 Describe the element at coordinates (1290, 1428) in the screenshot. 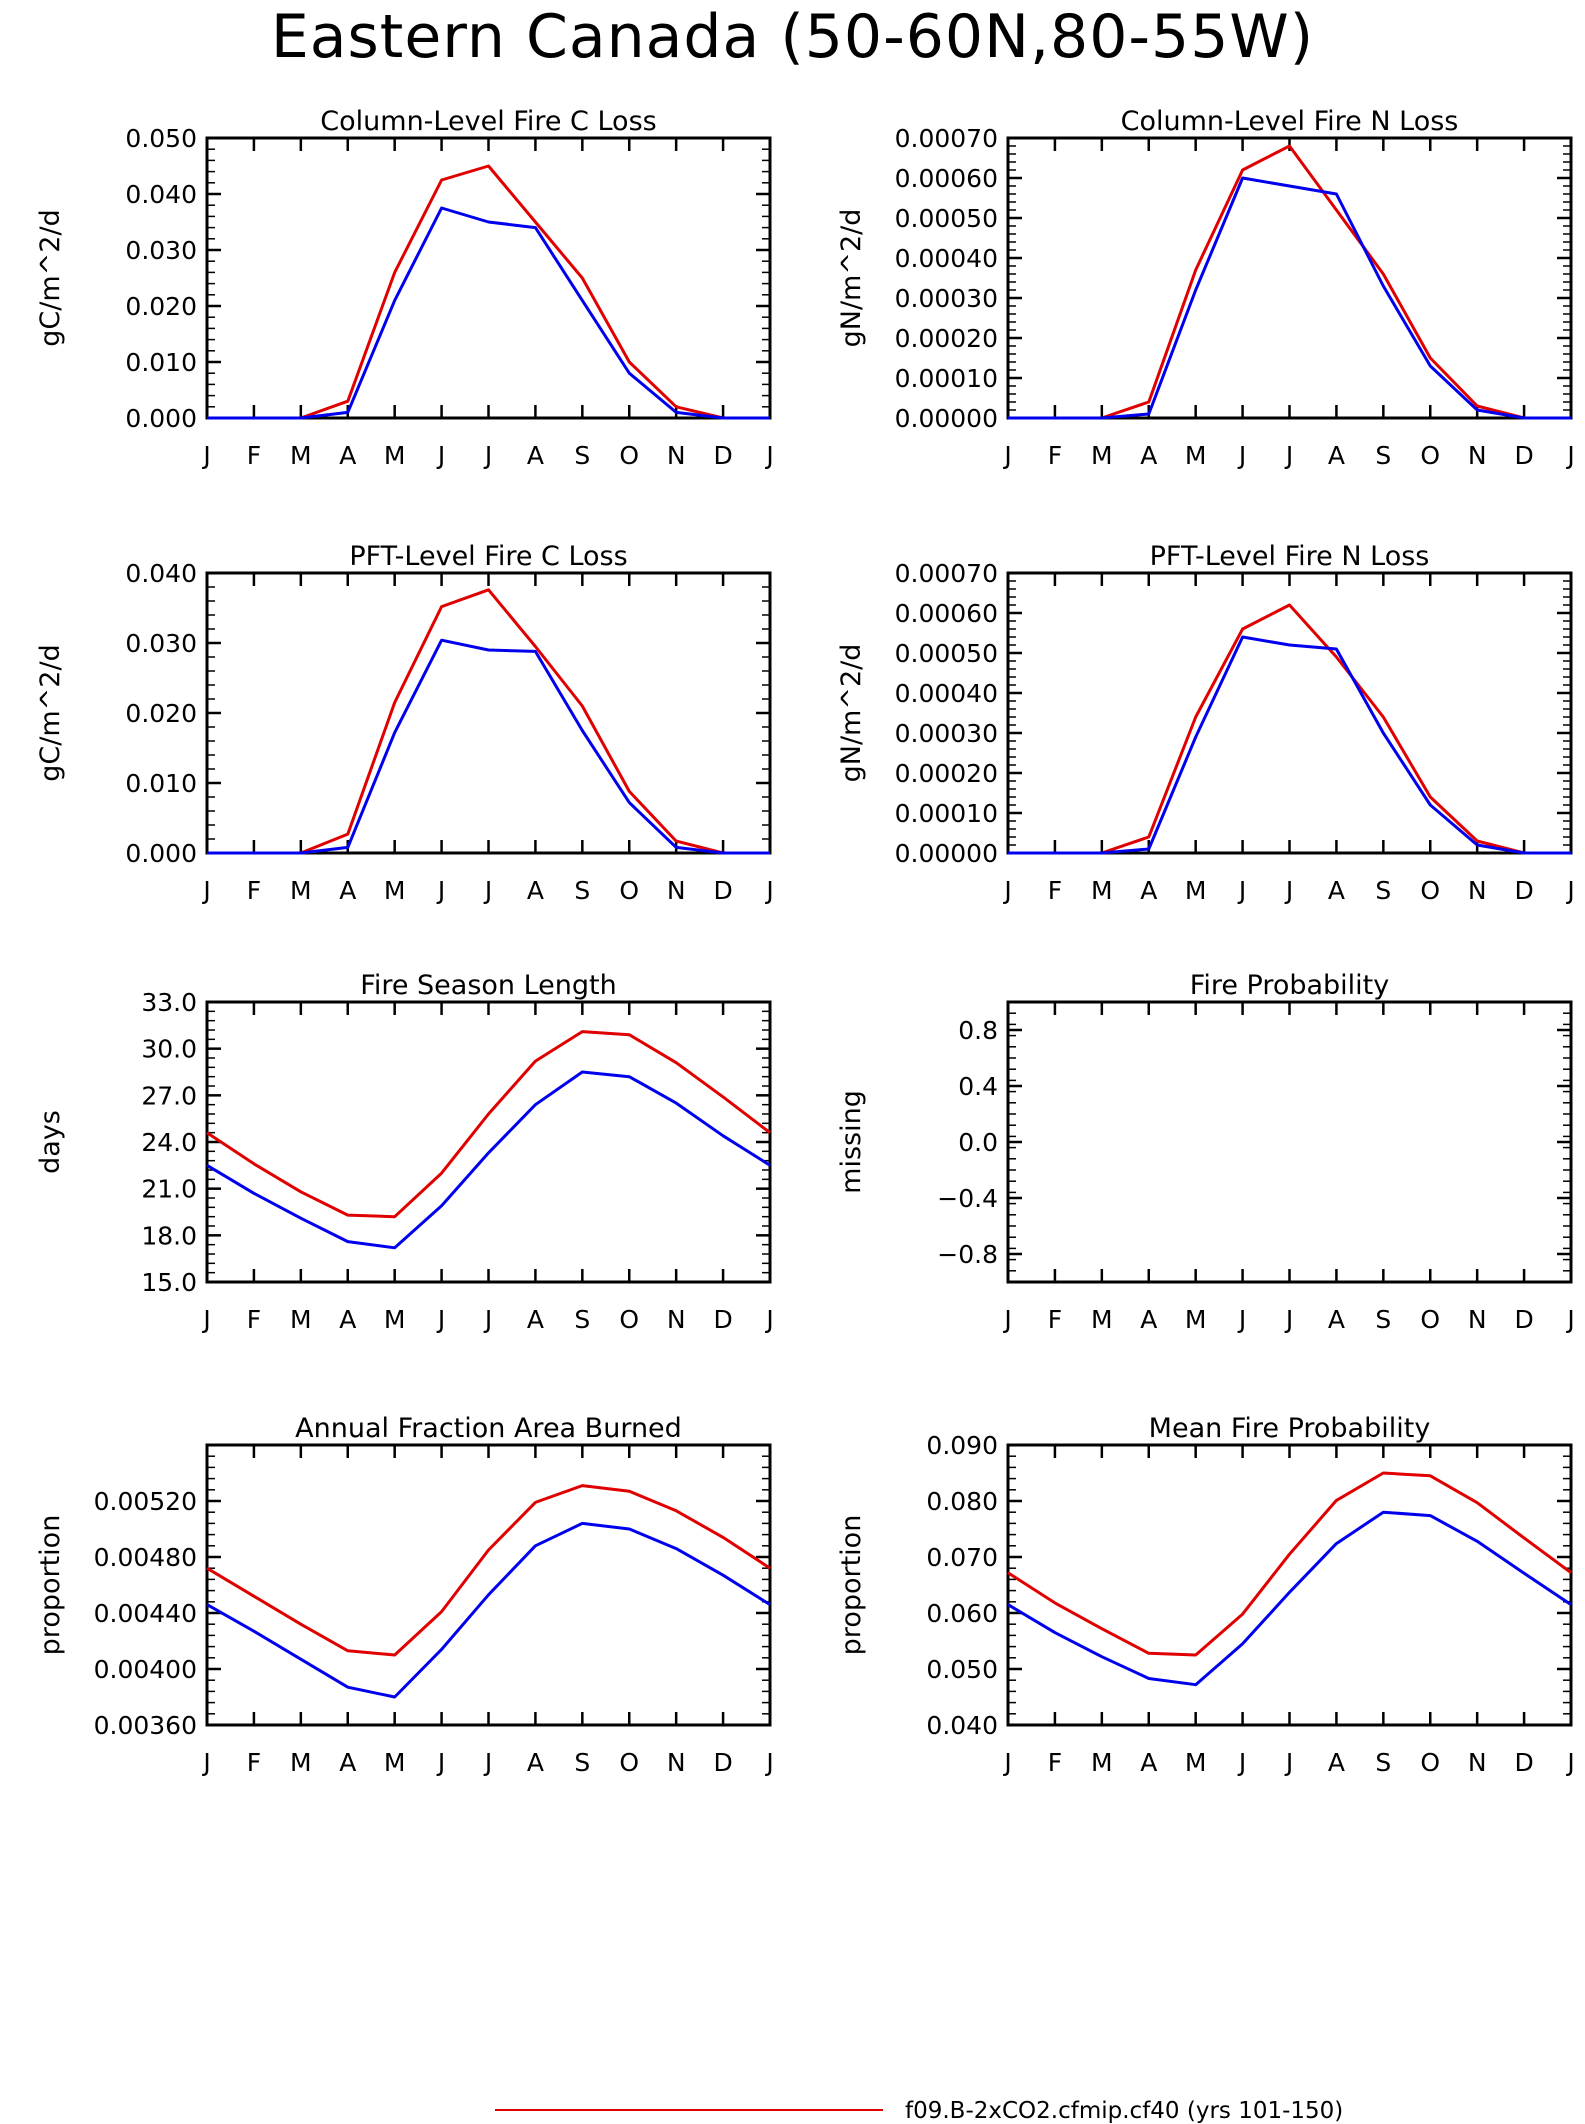

I see `chart-title: Mean Fire Probability` at that location.